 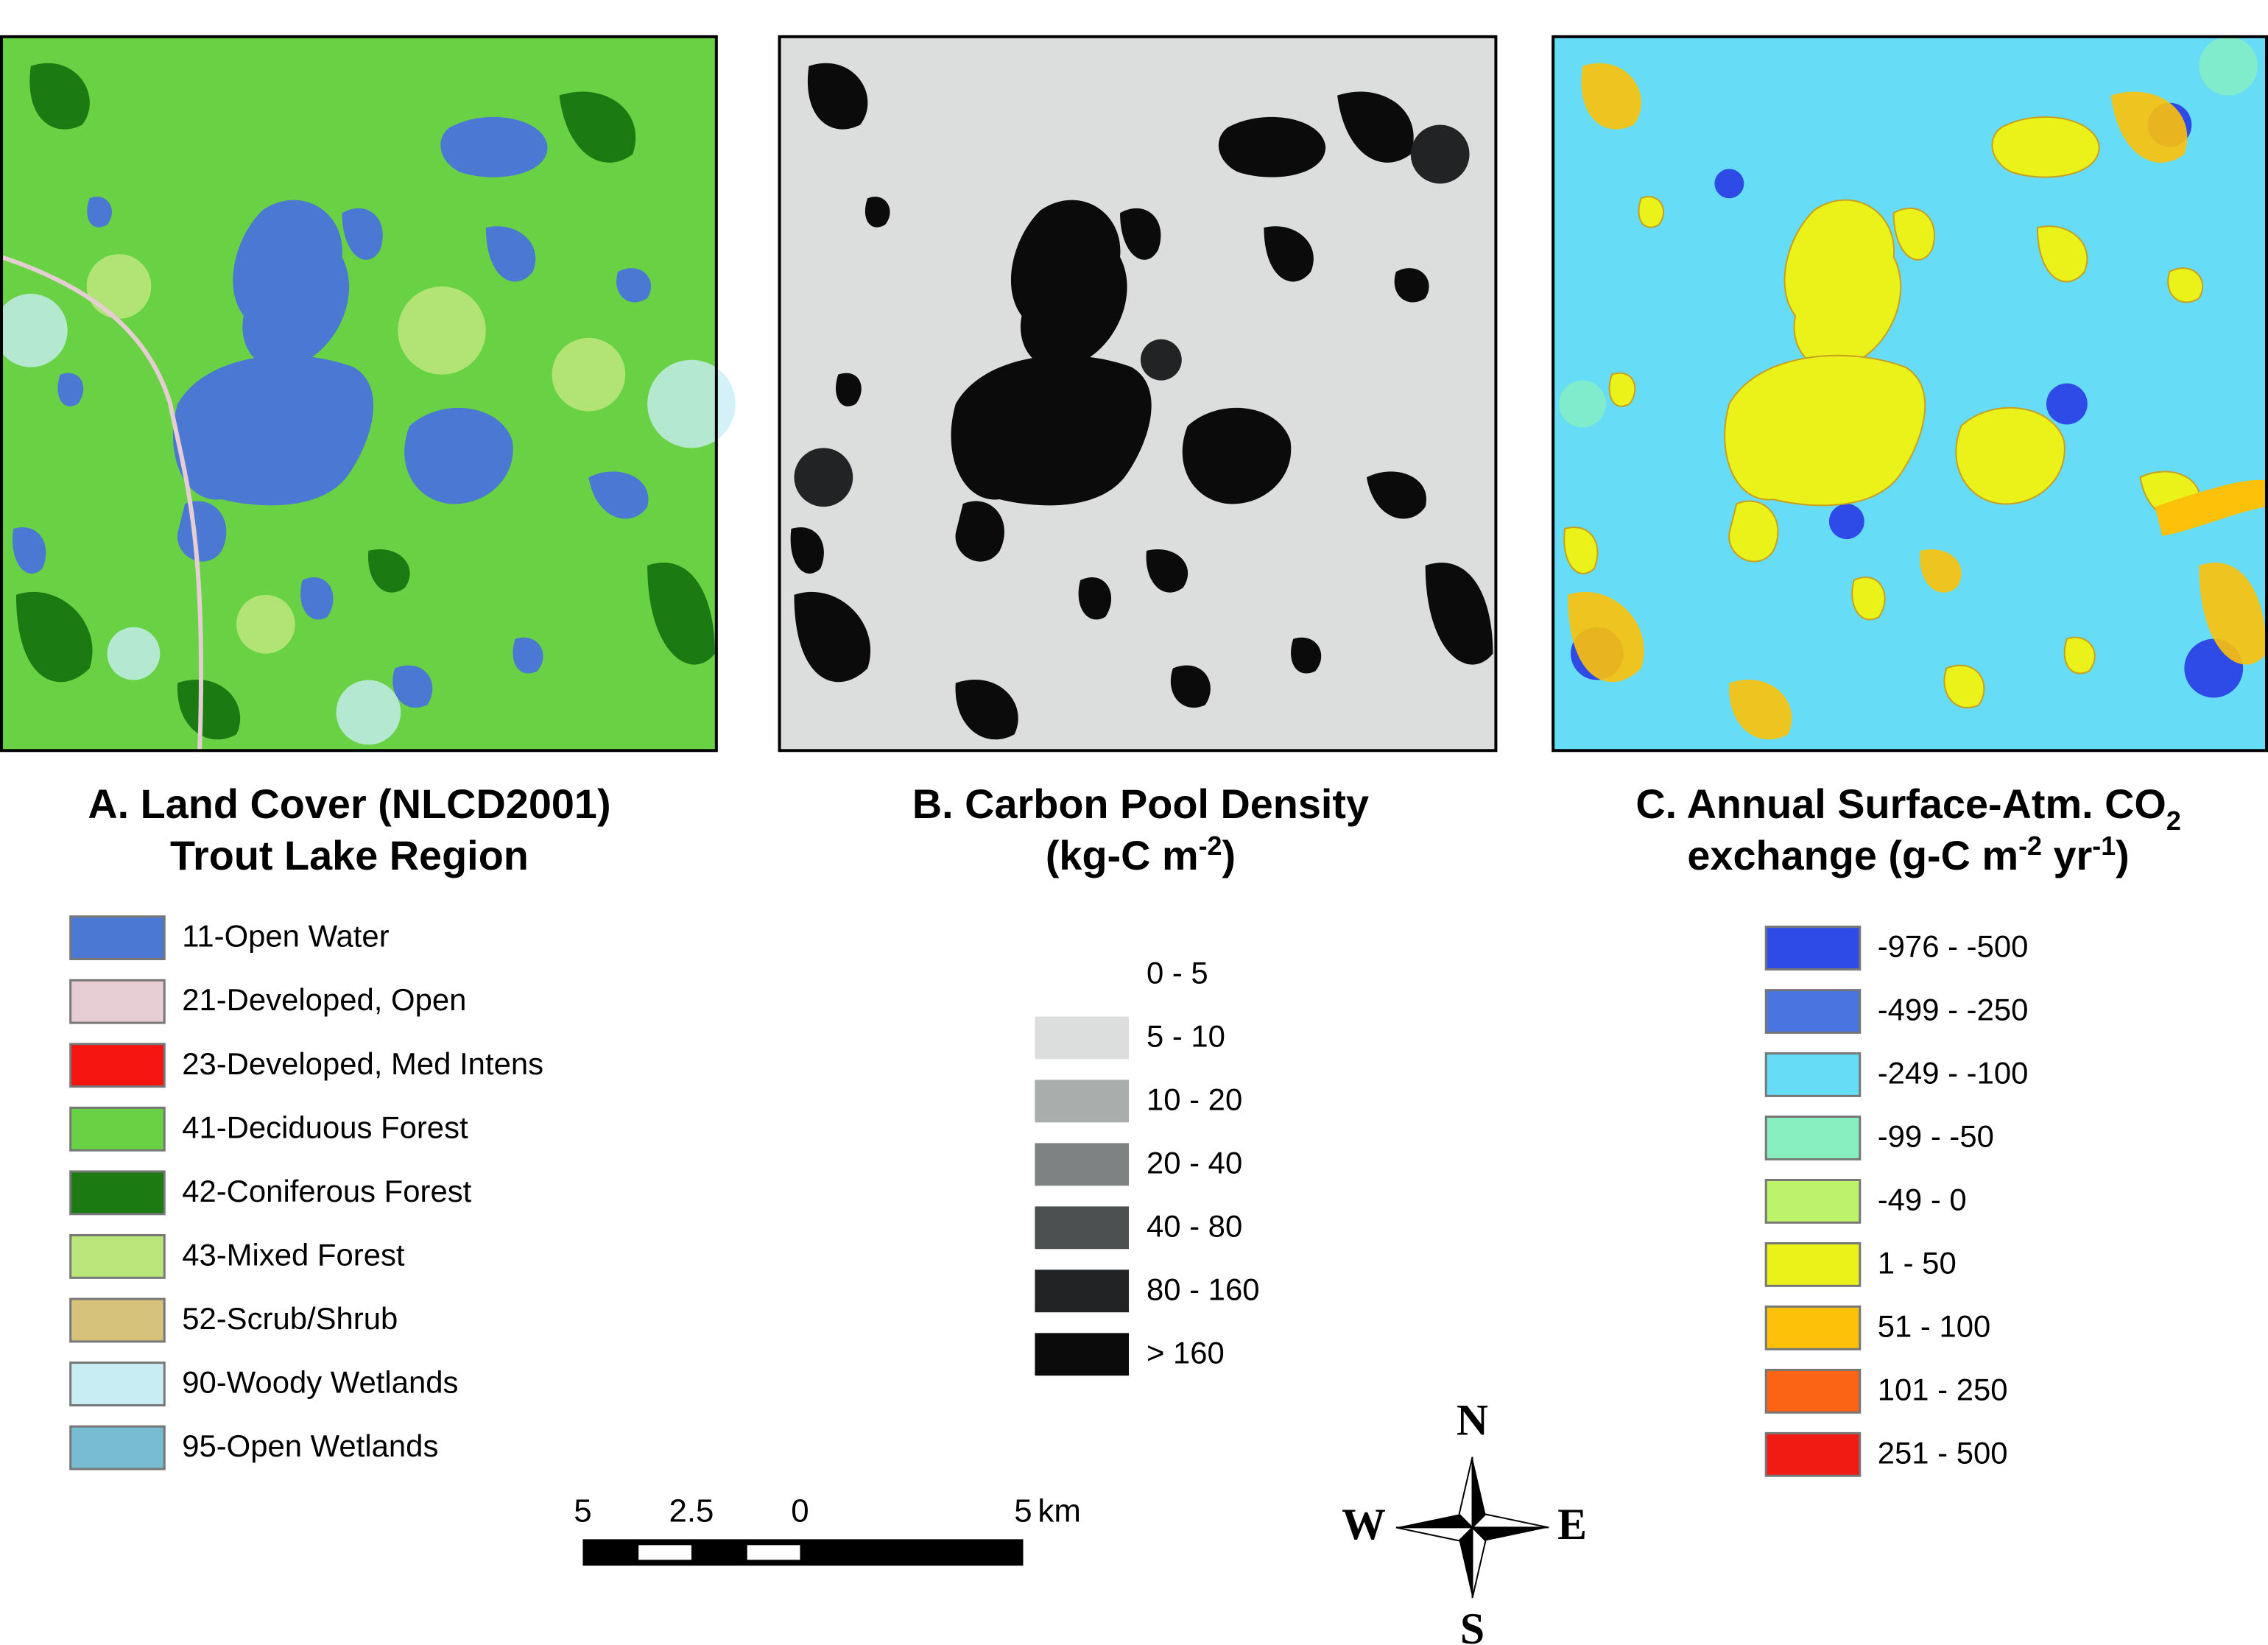 I want to click on title-part: yr, so click(x=2067, y=855).